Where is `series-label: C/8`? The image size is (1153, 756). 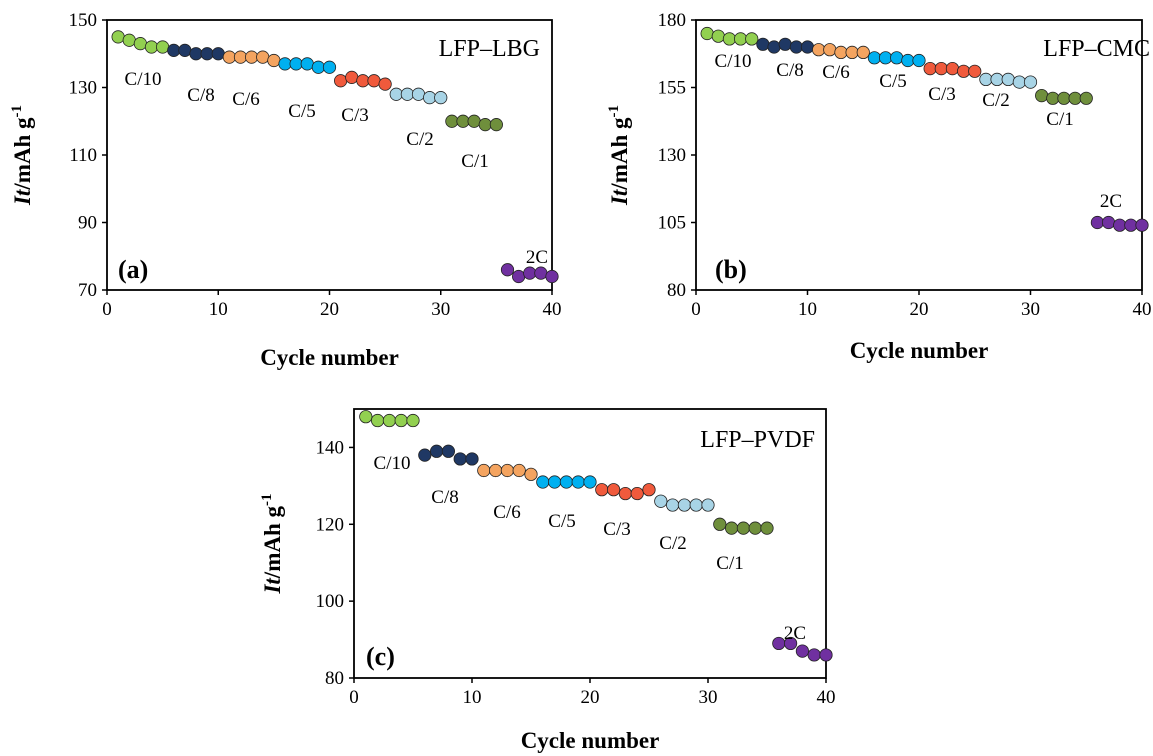
series-label: C/8 is located at coordinates (789, 70).